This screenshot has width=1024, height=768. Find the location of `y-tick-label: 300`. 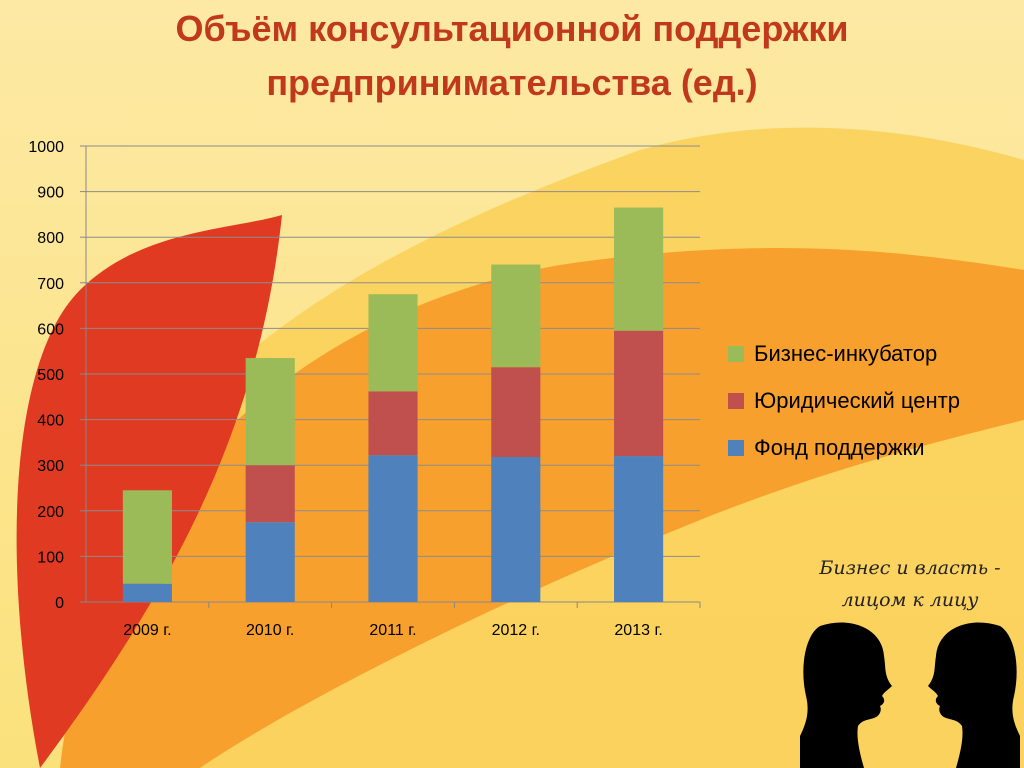

y-tick-label: 300 is located at coordinates (50, 466).